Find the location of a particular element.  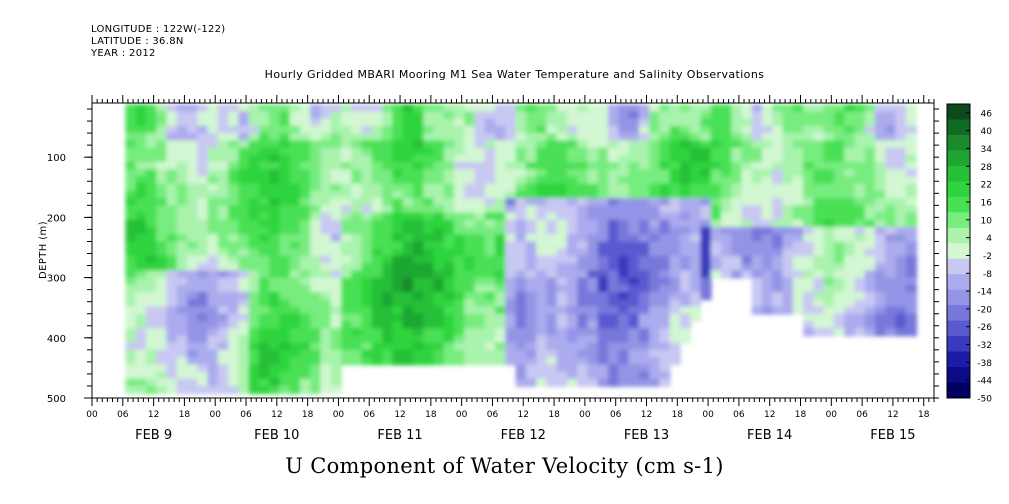

x-day-label: FEB 14 is located at coordinates (769, 435).